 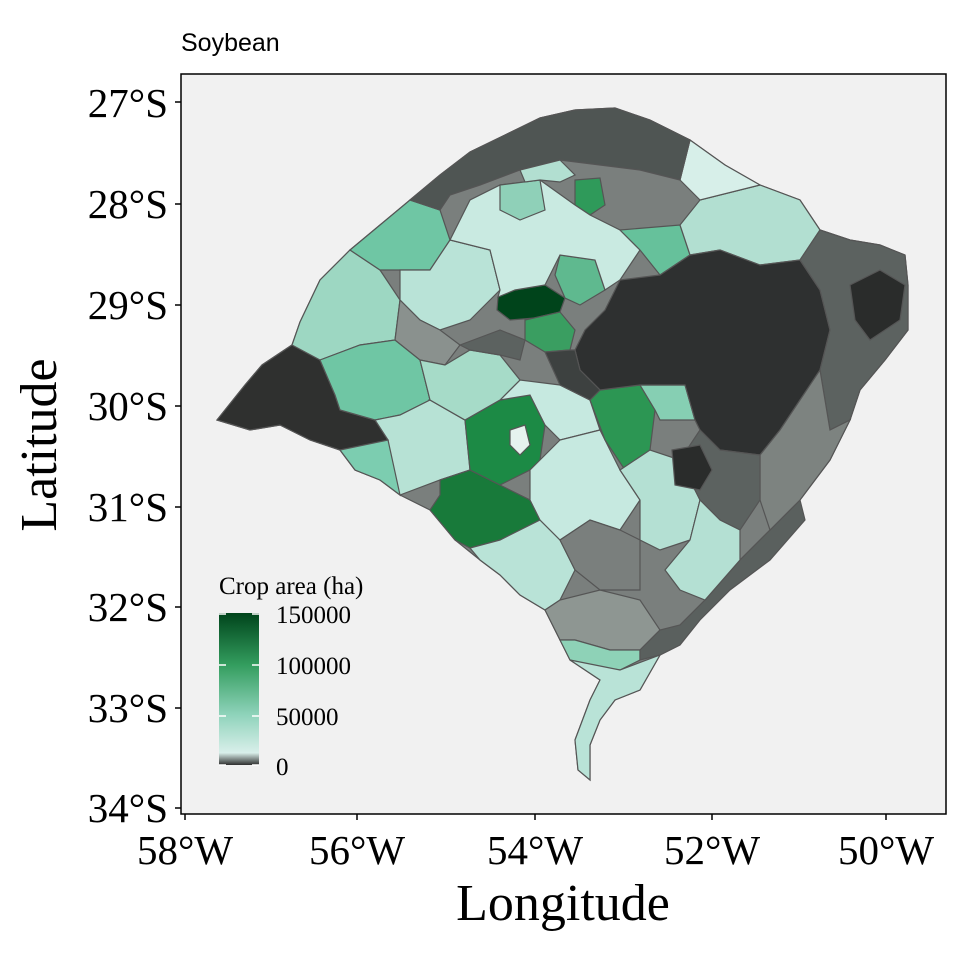 What do you see at coordinates (230, 43) in the screenshot?
I see `map-title: Soybean` at bounding box center [230, 43].